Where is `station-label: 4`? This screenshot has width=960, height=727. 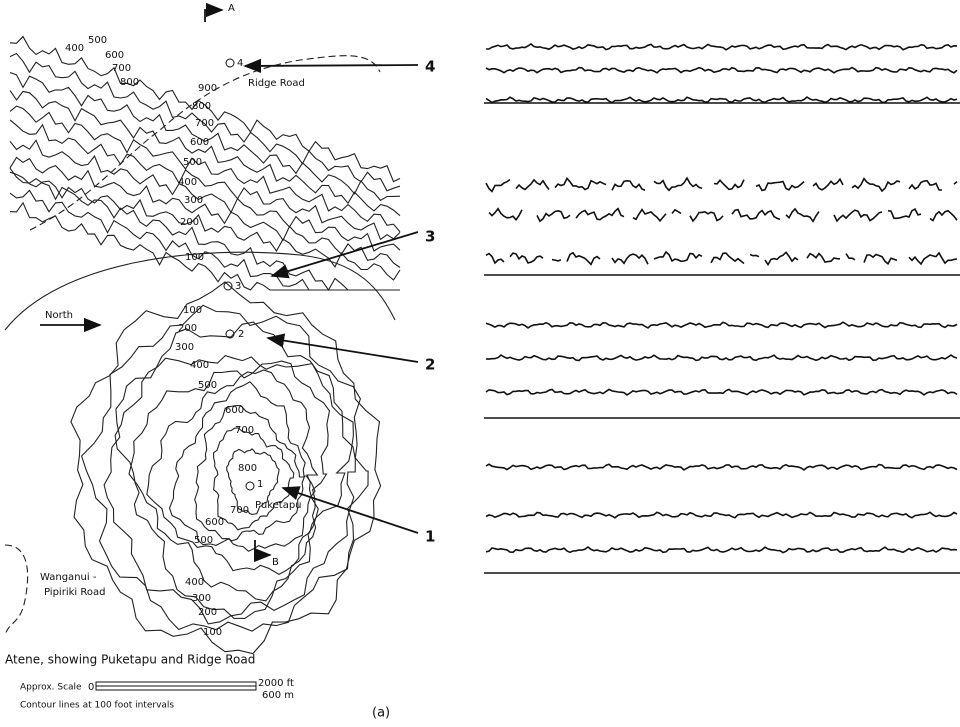
station-label: 4 is located at coordinates (240, 63).